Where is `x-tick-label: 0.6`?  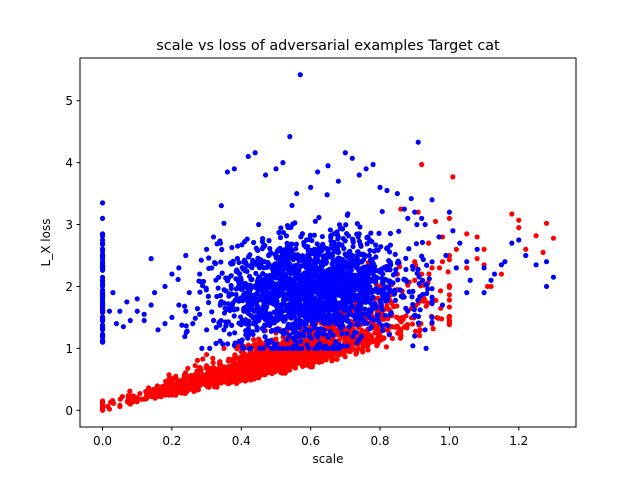 x-tick-label: 0.6 is located at coordinates (310, 441).